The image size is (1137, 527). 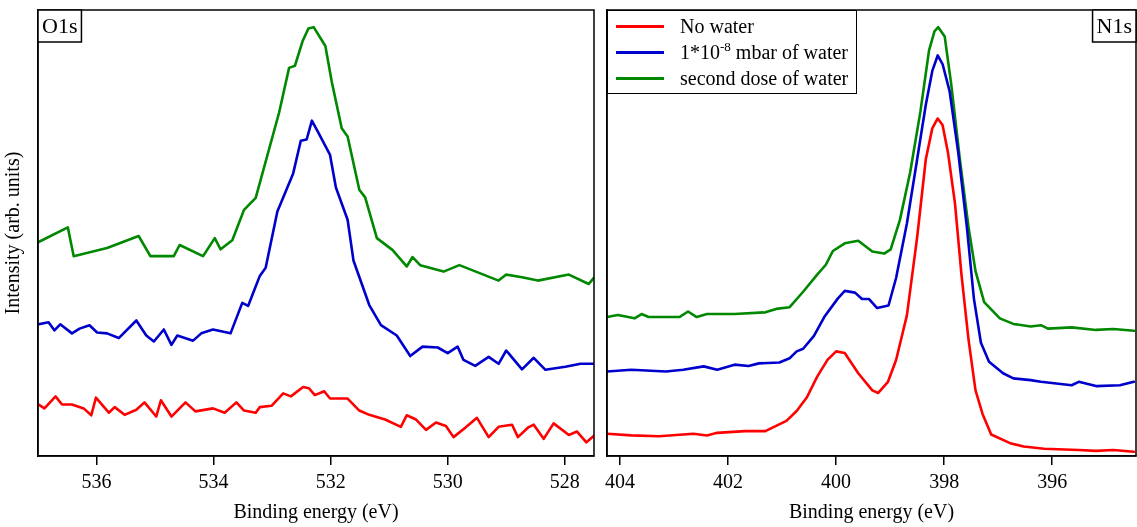 What do you see at coordinates (619, 481) in the screenshot?
I see `x-tick-label: 404` at bounding box center [619, 481].